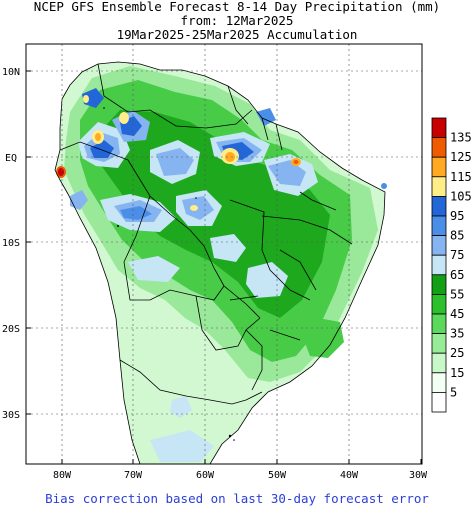  I want to click on lat-label: 10N, so click(11, 72).